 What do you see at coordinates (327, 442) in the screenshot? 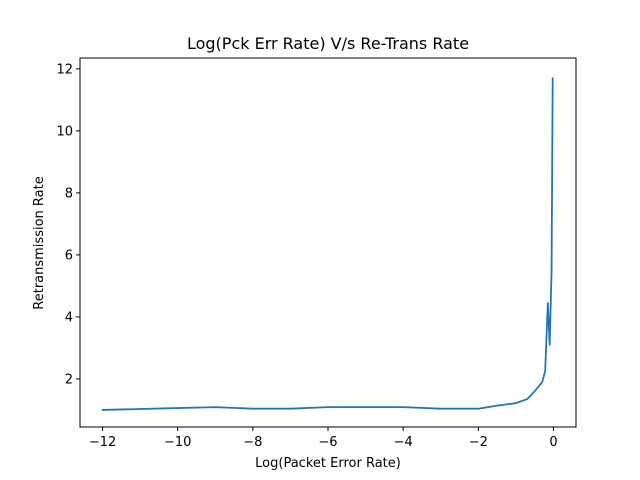
I see `x-tick-label: −6` at bounding box center [327, 442].